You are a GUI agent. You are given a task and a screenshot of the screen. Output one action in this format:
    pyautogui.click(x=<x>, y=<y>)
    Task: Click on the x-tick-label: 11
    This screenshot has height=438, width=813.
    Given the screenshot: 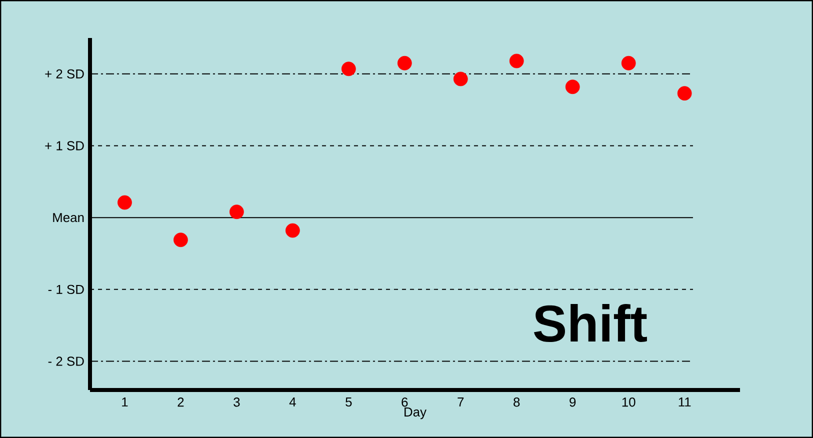 What is the action you would take?
    pyautogui.click(x=684, y=402)
    